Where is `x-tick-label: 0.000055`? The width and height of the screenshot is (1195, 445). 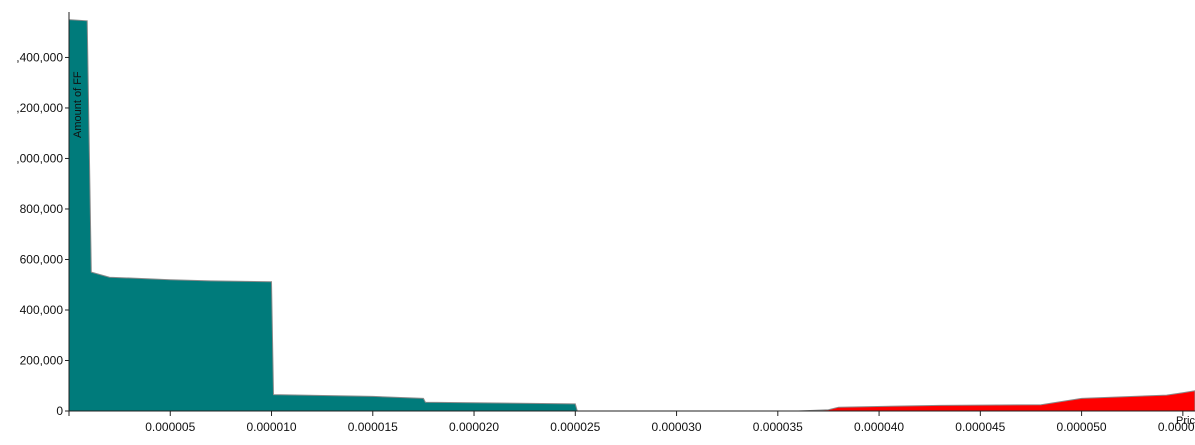 x-tick-label: 0.000055 is located at coordinates (1176, 427).